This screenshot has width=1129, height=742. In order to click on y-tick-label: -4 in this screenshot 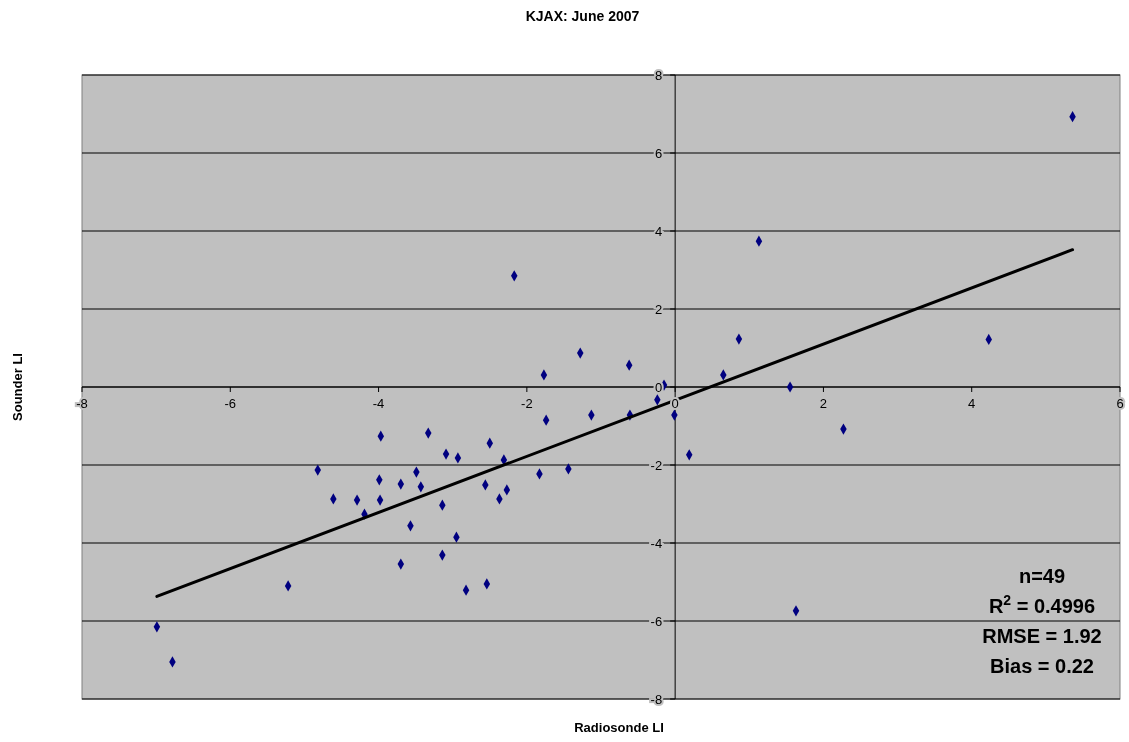, I will do `click(656, 543)`.